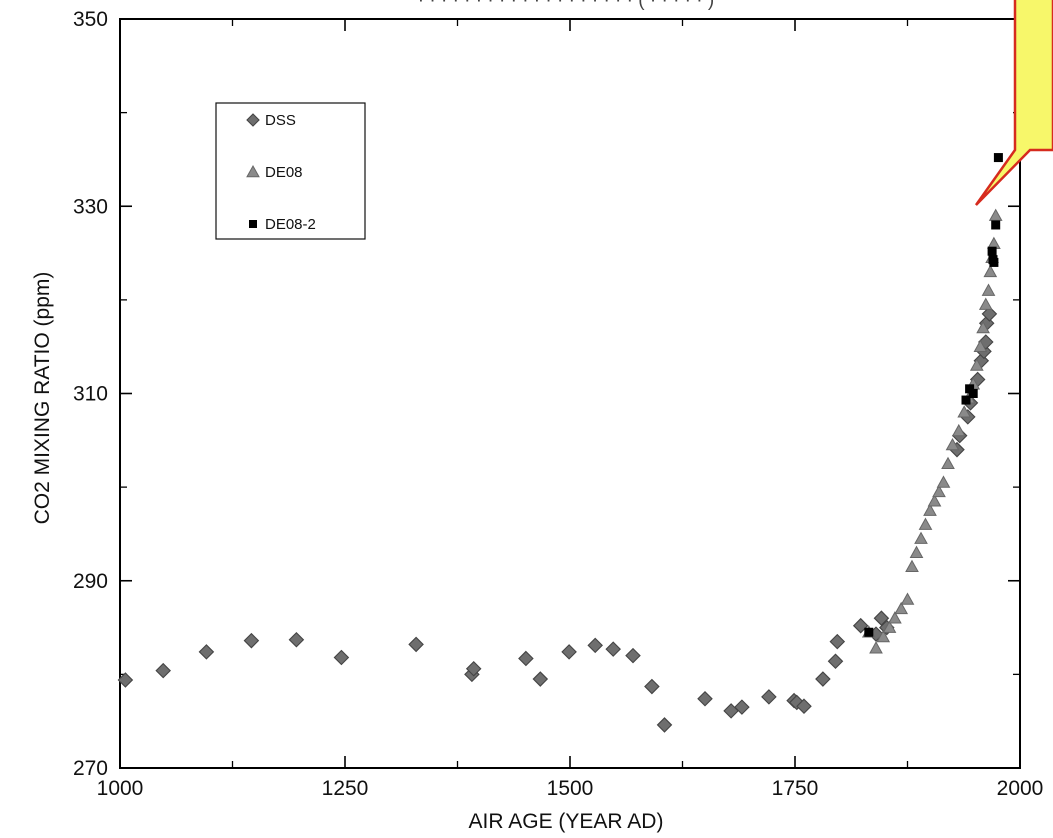 Image resolution: width=1053 pixels, height=838 pixels. What do you see at coordinates (795, 788) in the screenshot?
I see `x-tick-label: 1750` at bounding box center [795, 788].